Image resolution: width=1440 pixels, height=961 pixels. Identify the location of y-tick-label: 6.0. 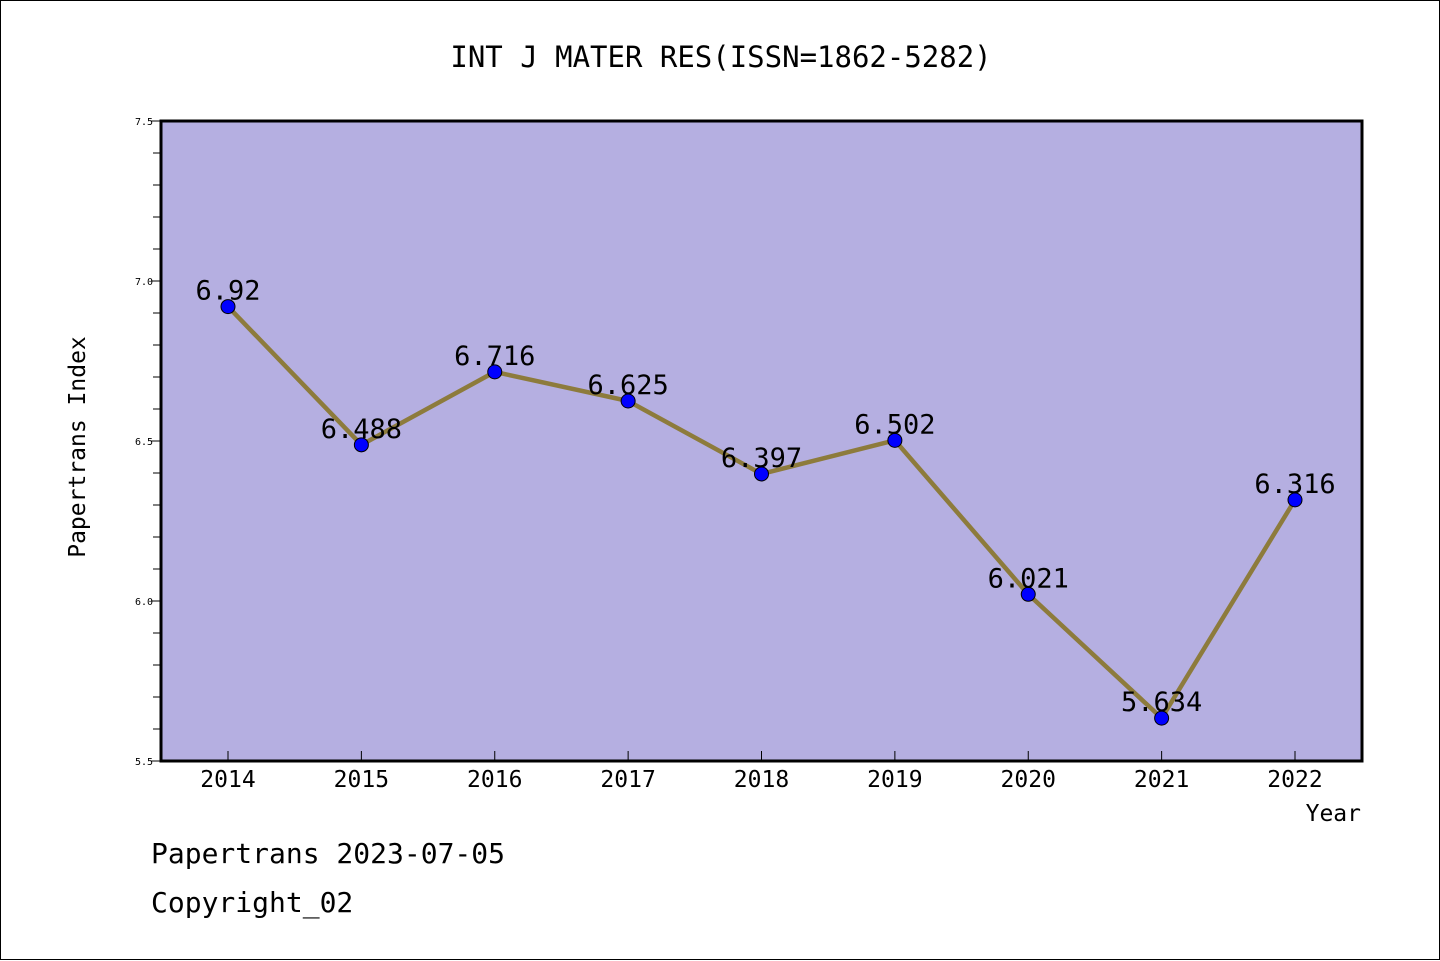
(144, 602).